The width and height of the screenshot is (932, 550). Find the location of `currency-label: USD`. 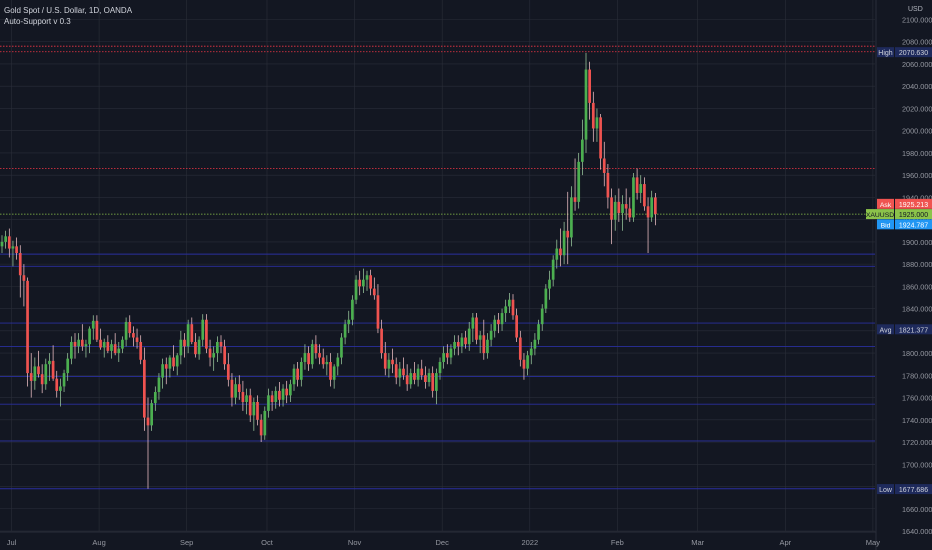

currency-label: USD is located at coordinates (915, 9).